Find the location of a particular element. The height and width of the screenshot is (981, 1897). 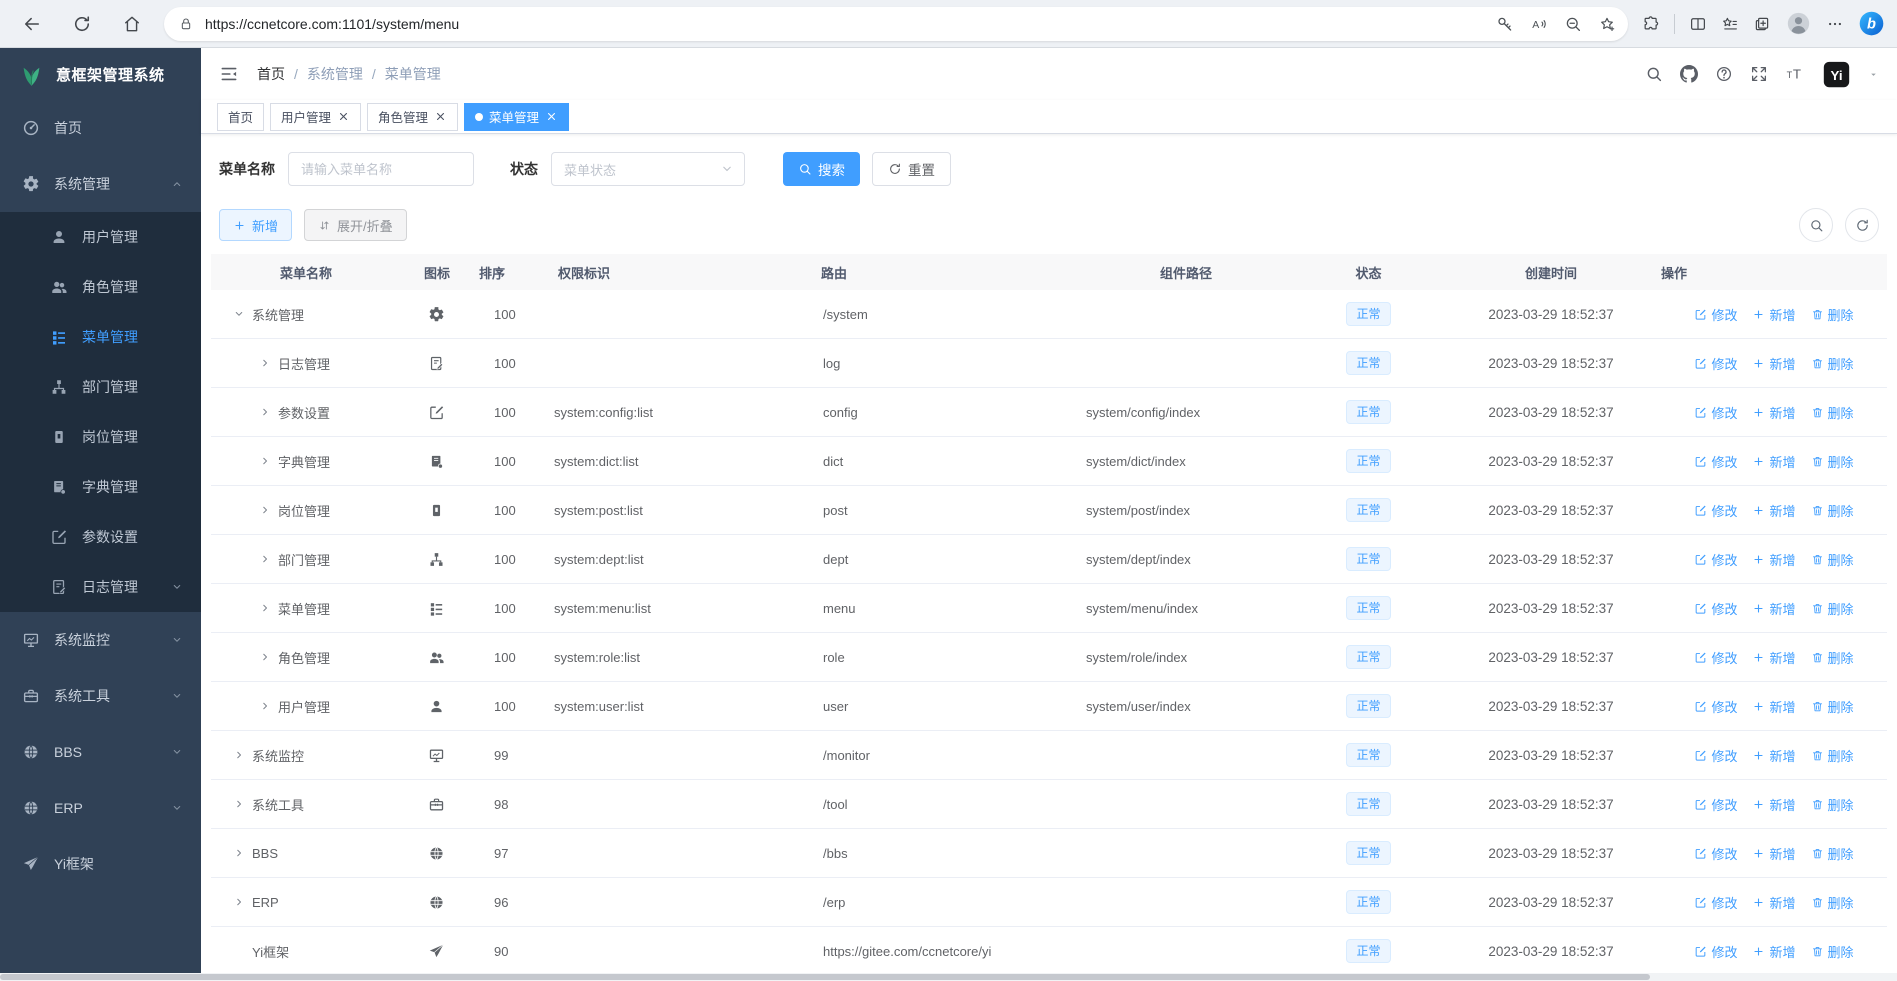

sidebar-item: 参数设置 is located at coordinates (100, 537).